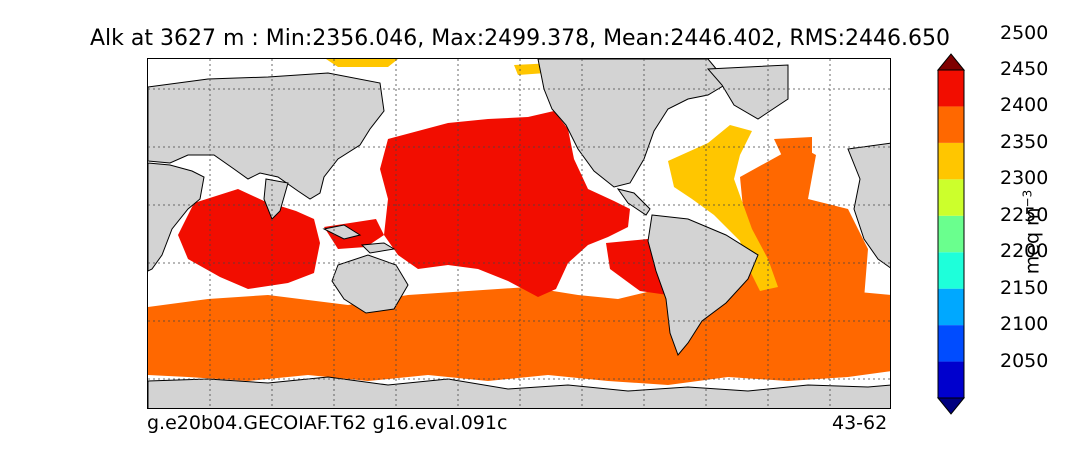 The height and width of the screenshot is (464, 1092). Describe the element at coordinates (633, 202) in the screenshot. I see `central-america-landmass` at that location.